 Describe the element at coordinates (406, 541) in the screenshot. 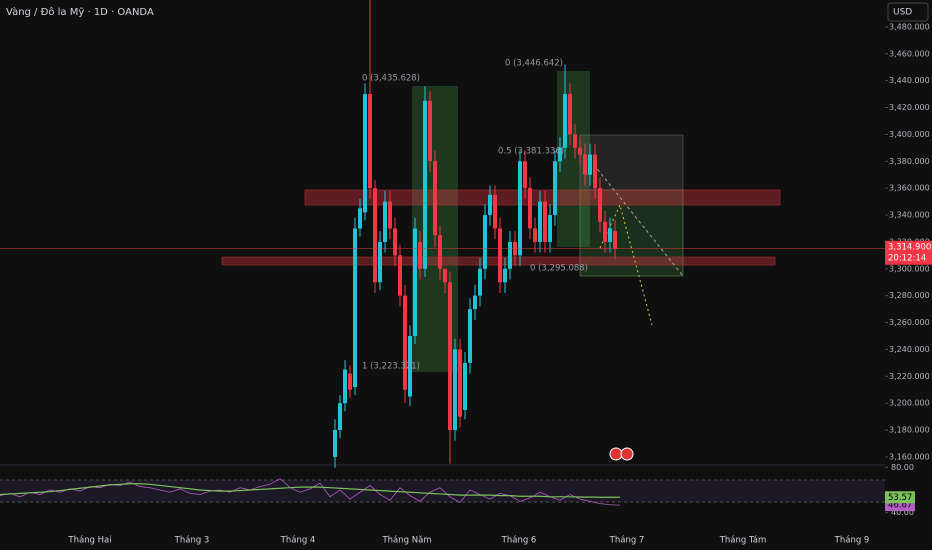

I see `x-tick-label: Tháng Năm` at that location.